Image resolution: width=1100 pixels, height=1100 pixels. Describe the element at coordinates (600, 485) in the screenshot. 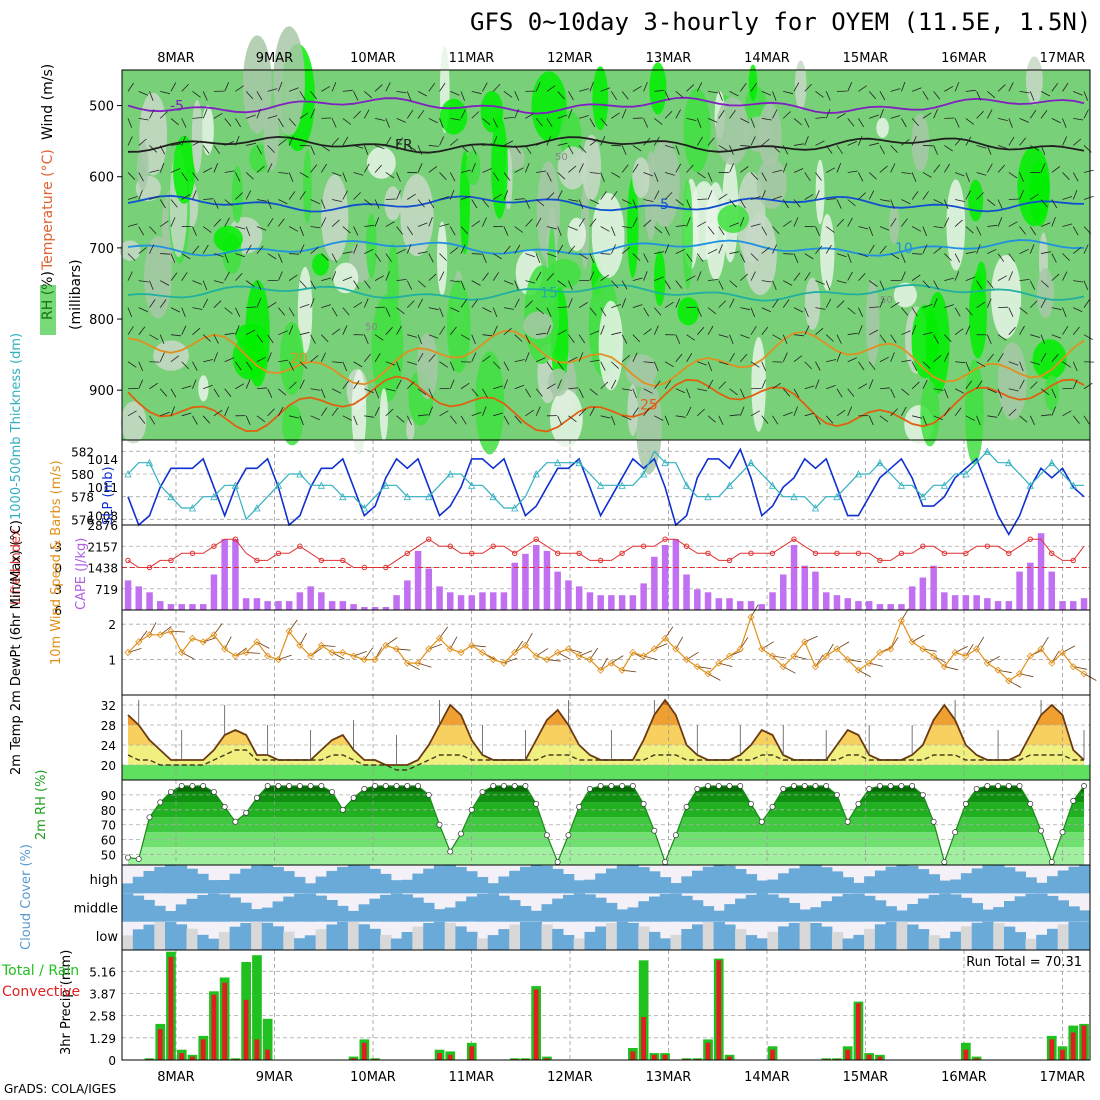

I see `thickness-point` at that location.